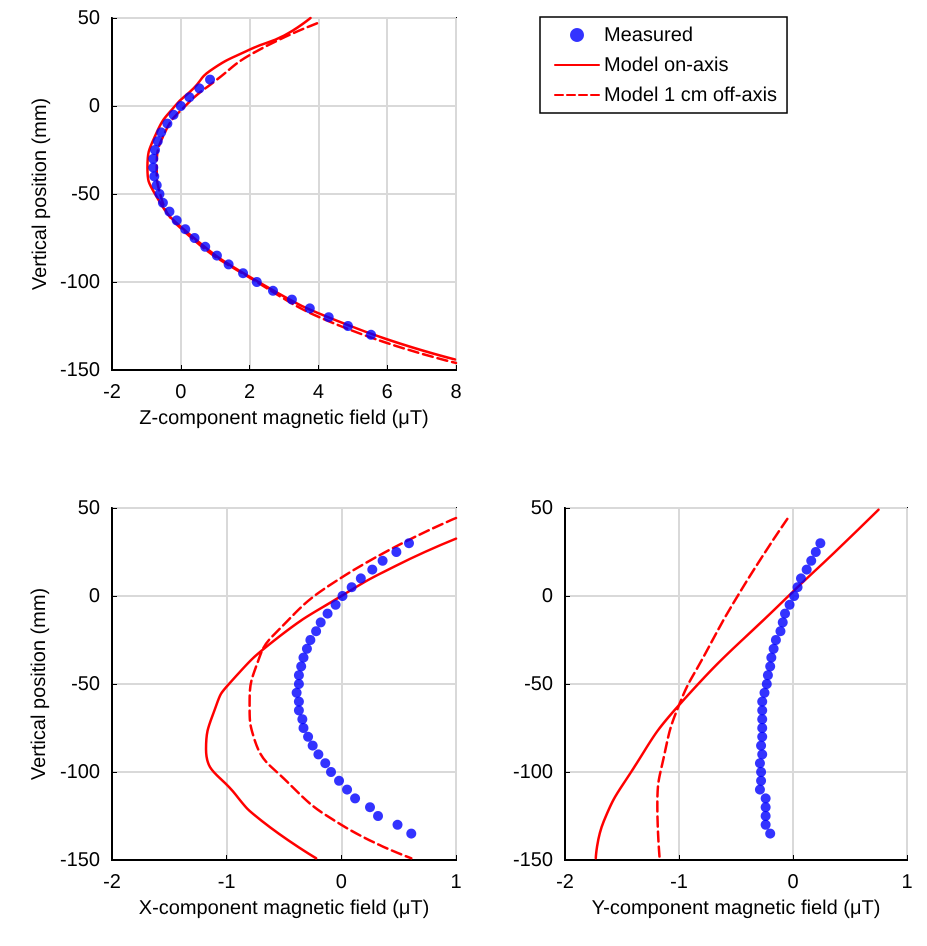 This screenshot has width=927, height=946. Describe the element at coordinates (318, 392) in the screenshot. I see `x-tick-label: 4` at that location.